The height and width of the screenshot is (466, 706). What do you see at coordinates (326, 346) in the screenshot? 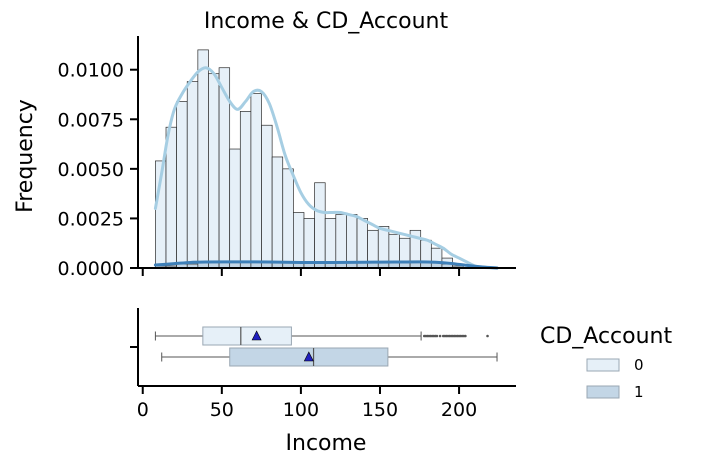
I see `boxplot-elements` at bounding box center [326, 346].